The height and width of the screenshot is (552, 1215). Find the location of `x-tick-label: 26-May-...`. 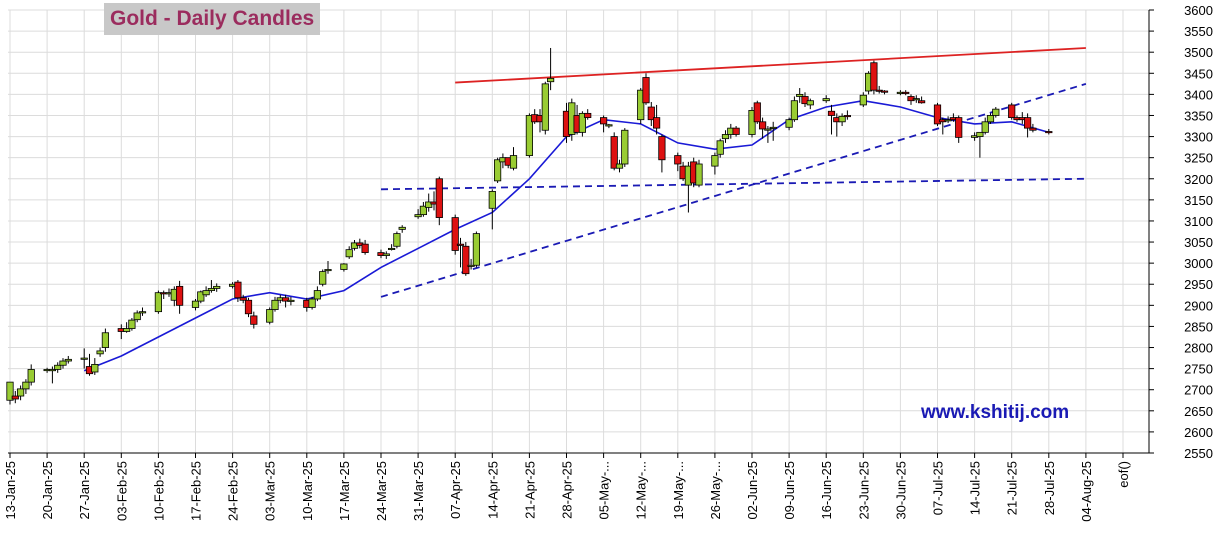

x-tick-label: 26-May-... is located at coordinates (715, 490).